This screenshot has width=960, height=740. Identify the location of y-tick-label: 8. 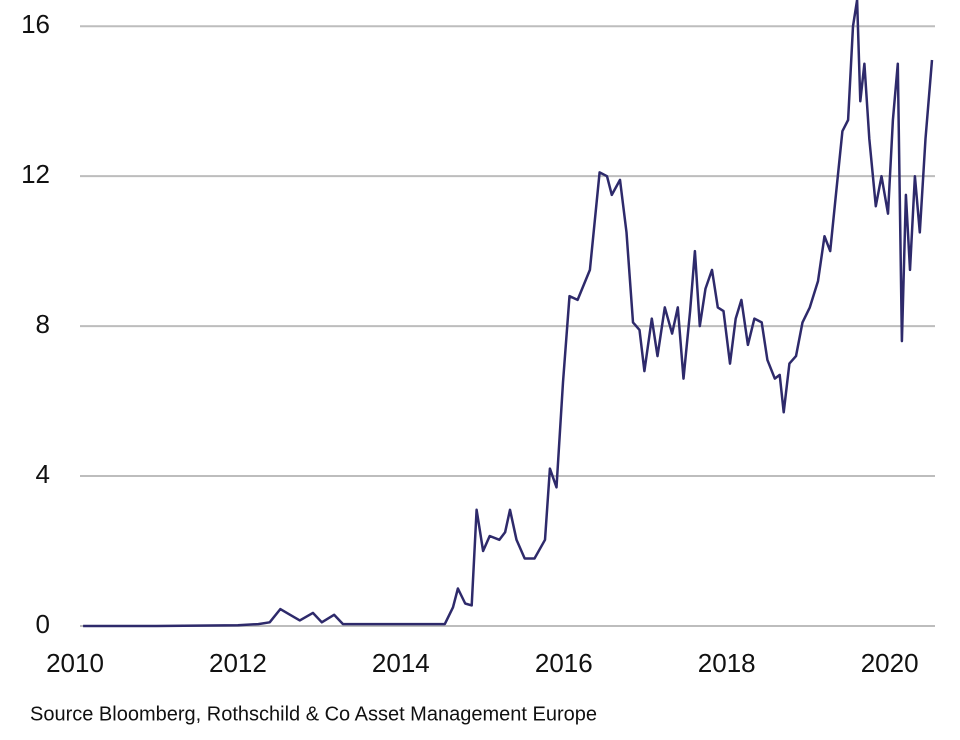
(43, 324).